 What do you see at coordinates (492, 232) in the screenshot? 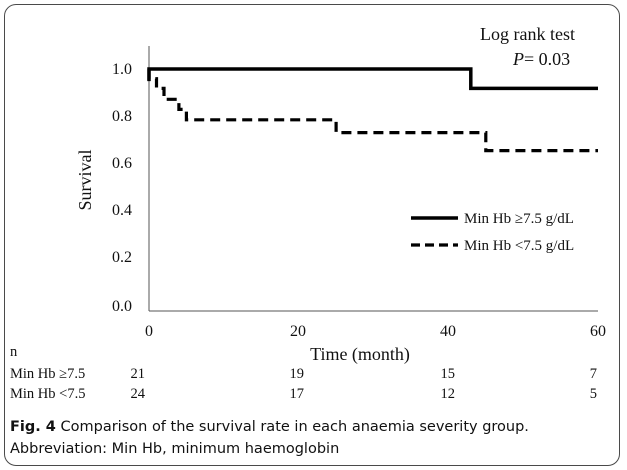
I see `legend: Min Hb ≥7.5 g/dL Min Hb <7.5 g/dL` at bounding box center [492, 232].